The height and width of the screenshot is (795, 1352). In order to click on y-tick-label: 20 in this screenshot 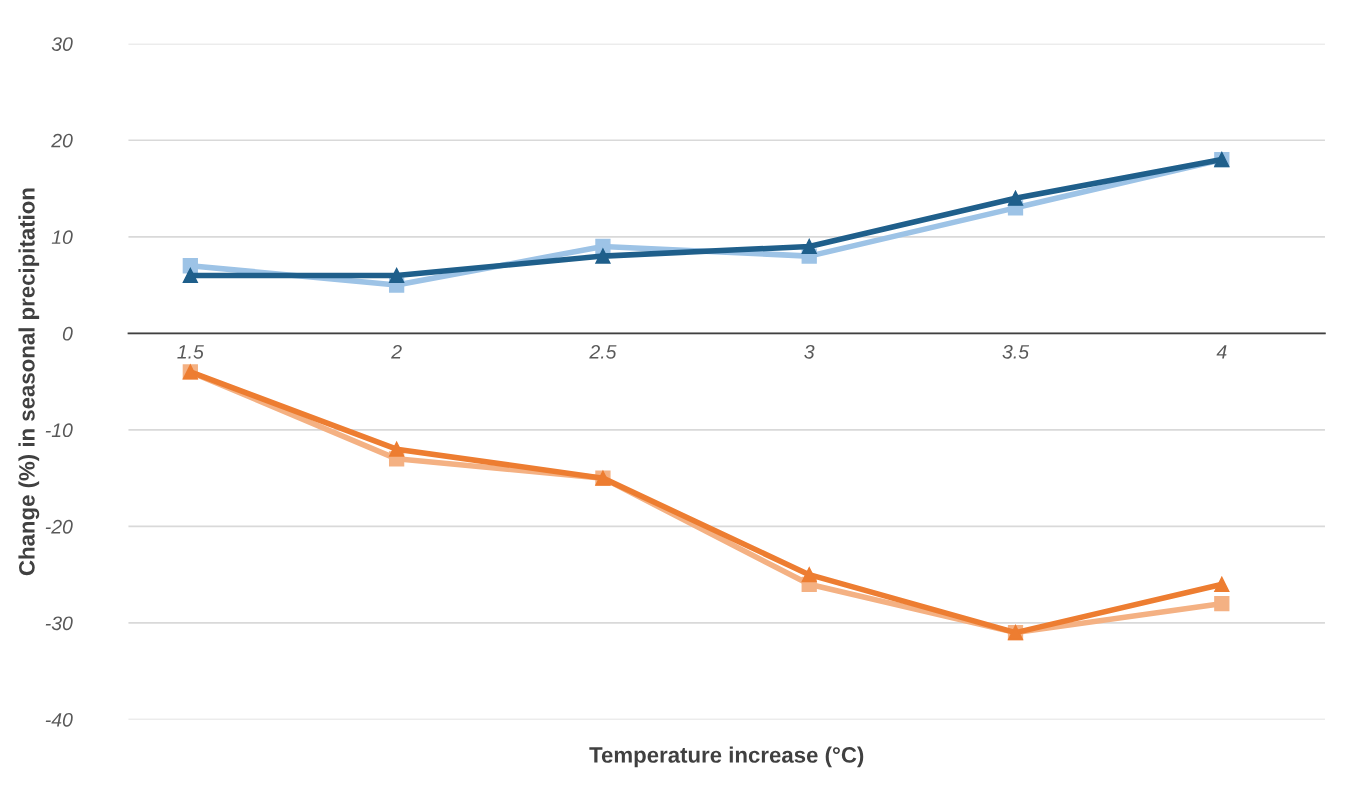, I will do `click(62, 140)`.